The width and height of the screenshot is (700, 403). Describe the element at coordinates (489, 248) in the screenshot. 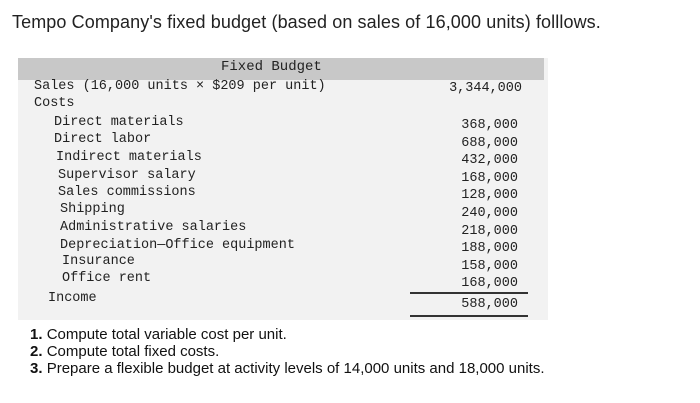

I see `cost-row-value: 188,000` at that location.